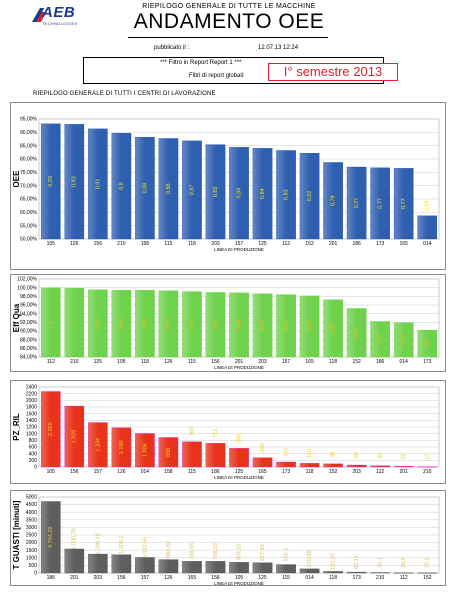  Describe the element at coordinates (287, 555) in the screenshot. I see `data-label: 556,1` at that location.